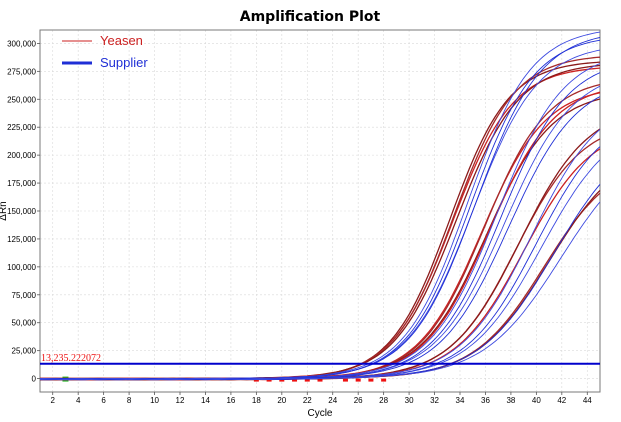 This screenshot has height=422, width=621. Describe the element at coordinates (21, 239) in the screenshot. I see `y-tick-label: 125,000` at that location.